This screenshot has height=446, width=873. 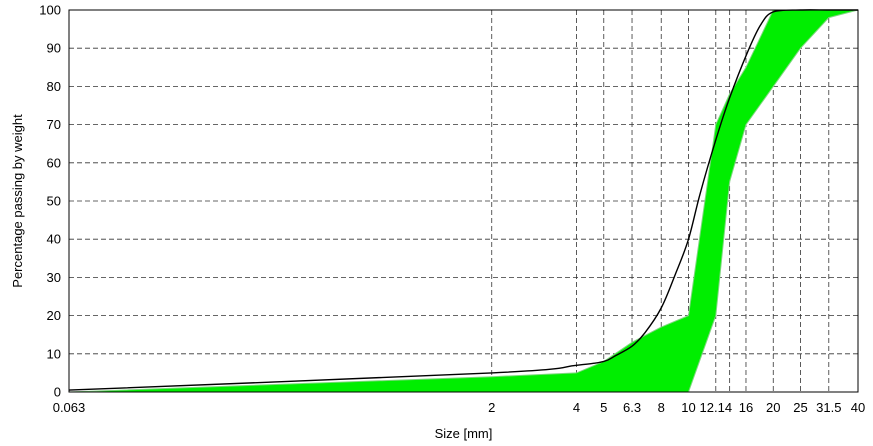 I want to click on y-tick-label: 100, so click(x=50, y=10).